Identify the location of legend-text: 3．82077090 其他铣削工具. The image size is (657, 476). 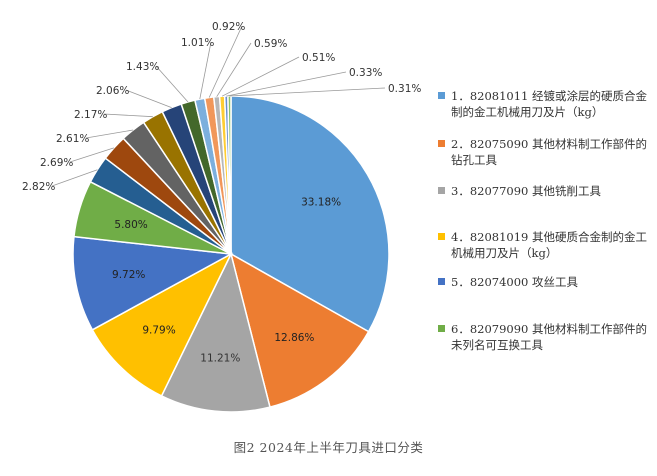
(526, 191).